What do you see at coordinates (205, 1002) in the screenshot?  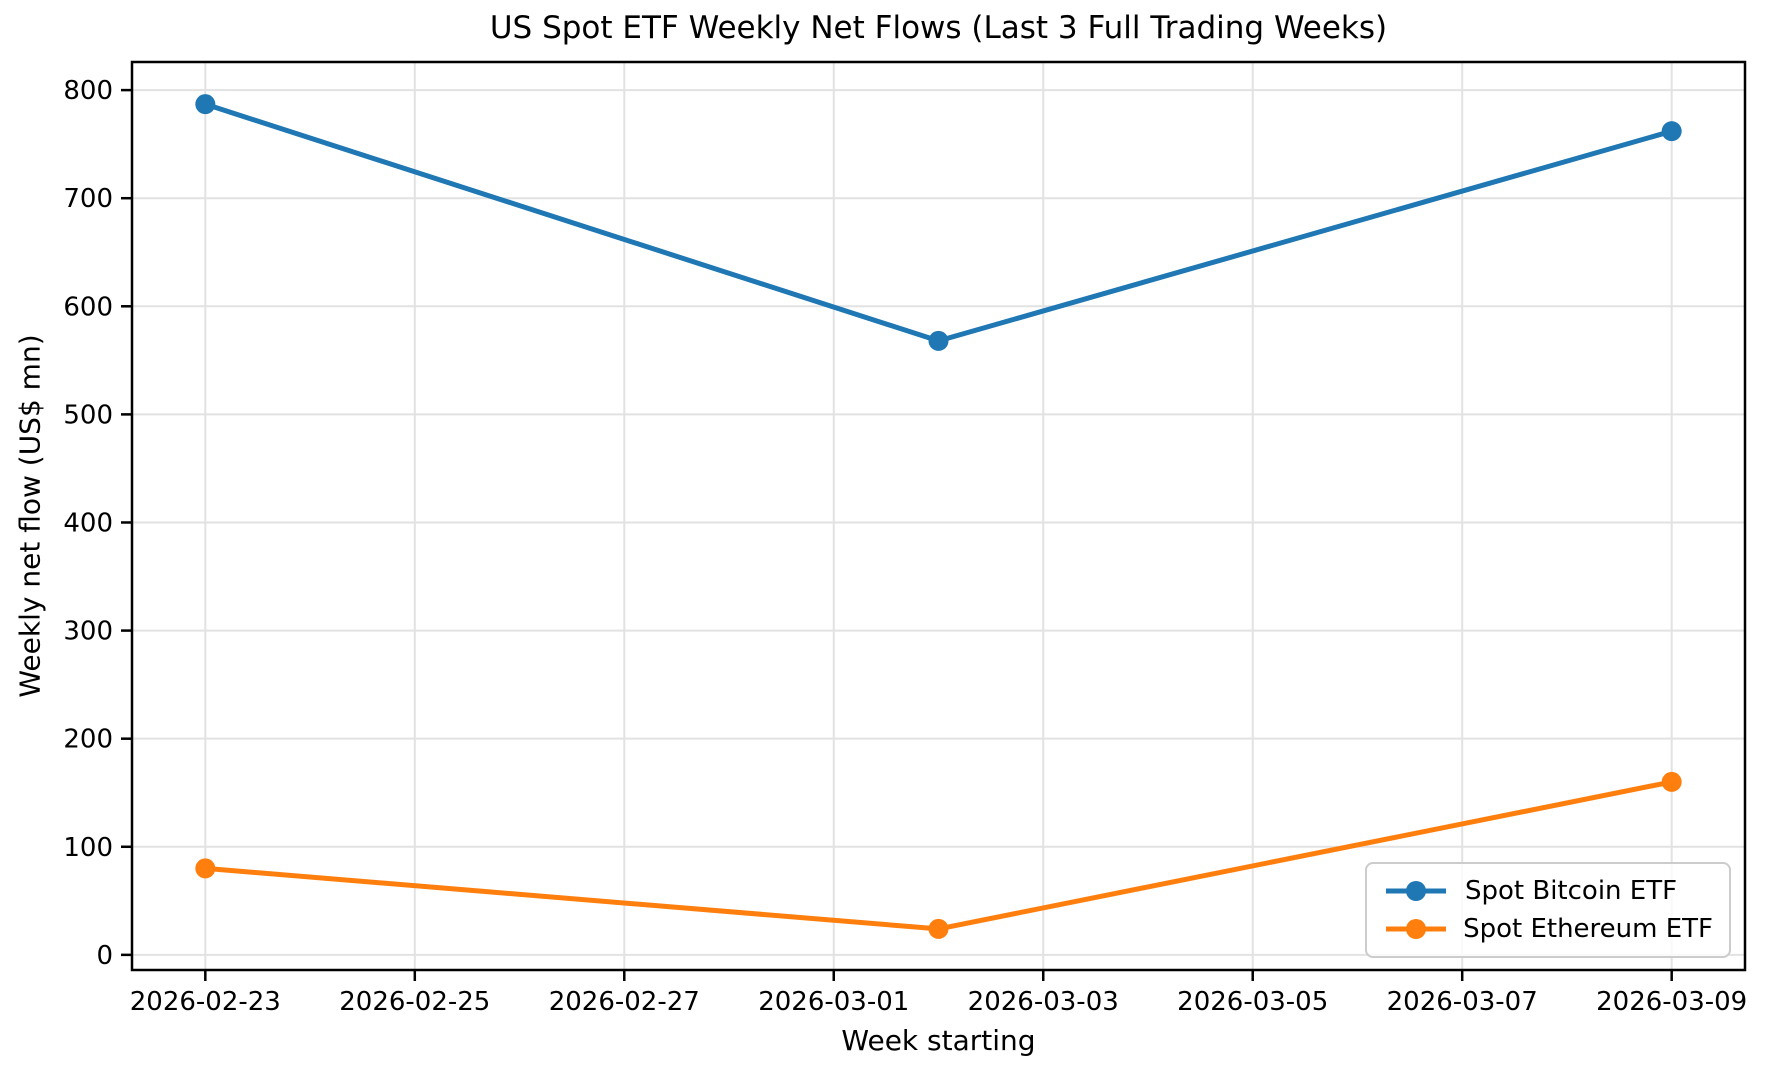 I see `x-tick-label: 2026-02-23` at bounding box center [205, 1002].